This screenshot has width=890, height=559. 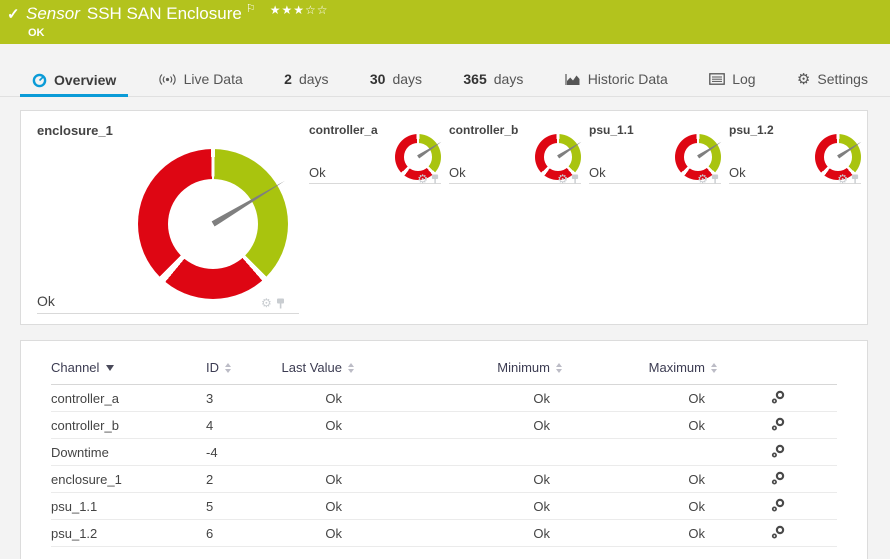 I want to click on tab-30-days: 30 days, so click(x=396, y=79).